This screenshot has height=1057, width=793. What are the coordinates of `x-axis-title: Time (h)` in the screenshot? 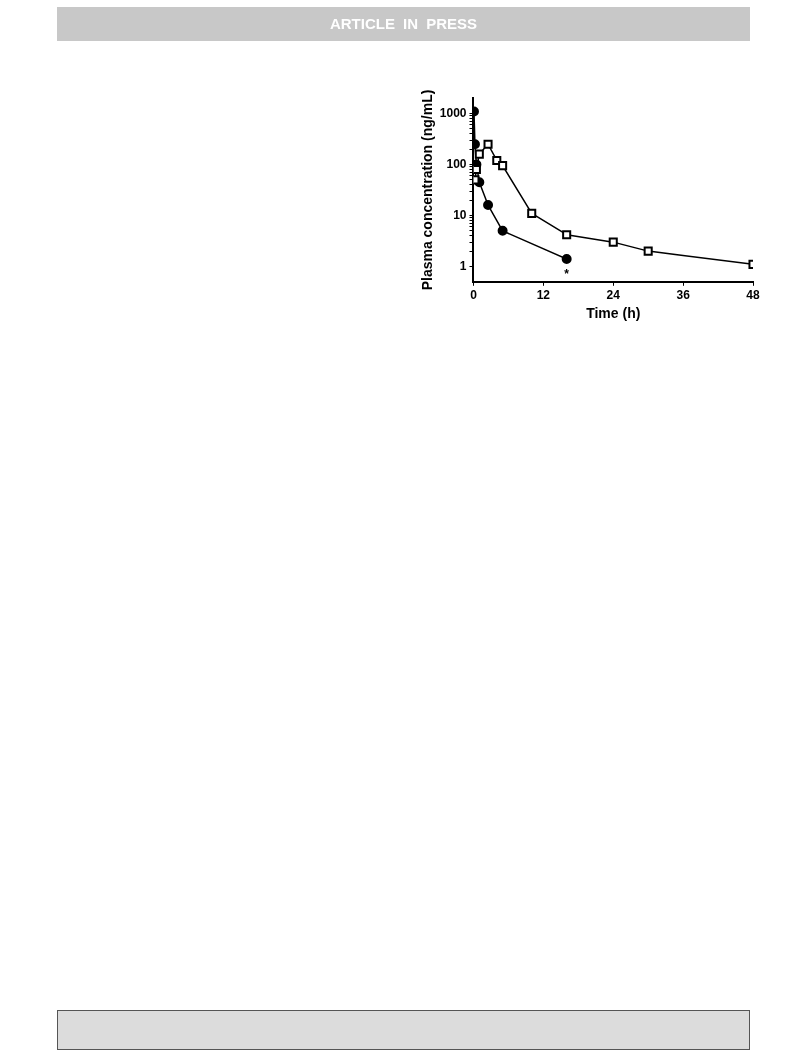 It's located at (613, 313).